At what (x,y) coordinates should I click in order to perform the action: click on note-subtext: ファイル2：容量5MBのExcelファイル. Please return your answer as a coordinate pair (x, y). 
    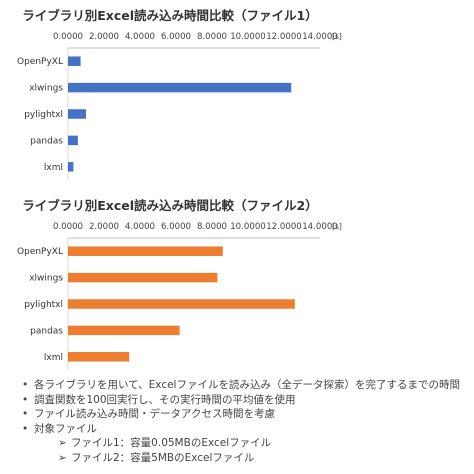
    Looking at the image, I should click on (163, 457).